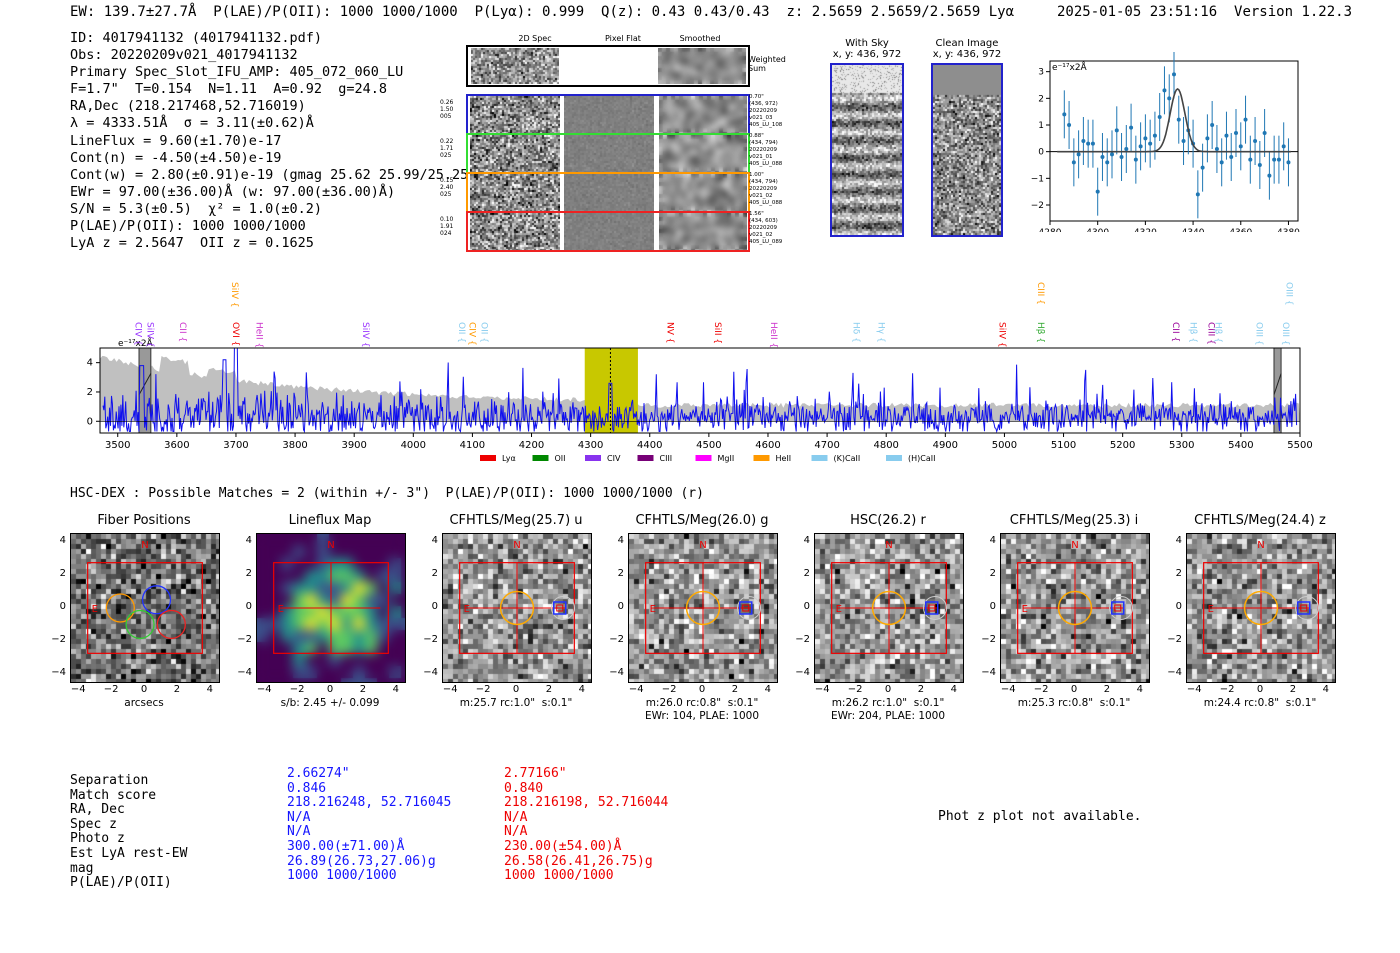 Image resolution: width=1400 pixels, height=953 pixels. Describe the element at coordinates (353, 445) in the screenshot. I see `spectrum-x-tick-label: 3900` at that location.